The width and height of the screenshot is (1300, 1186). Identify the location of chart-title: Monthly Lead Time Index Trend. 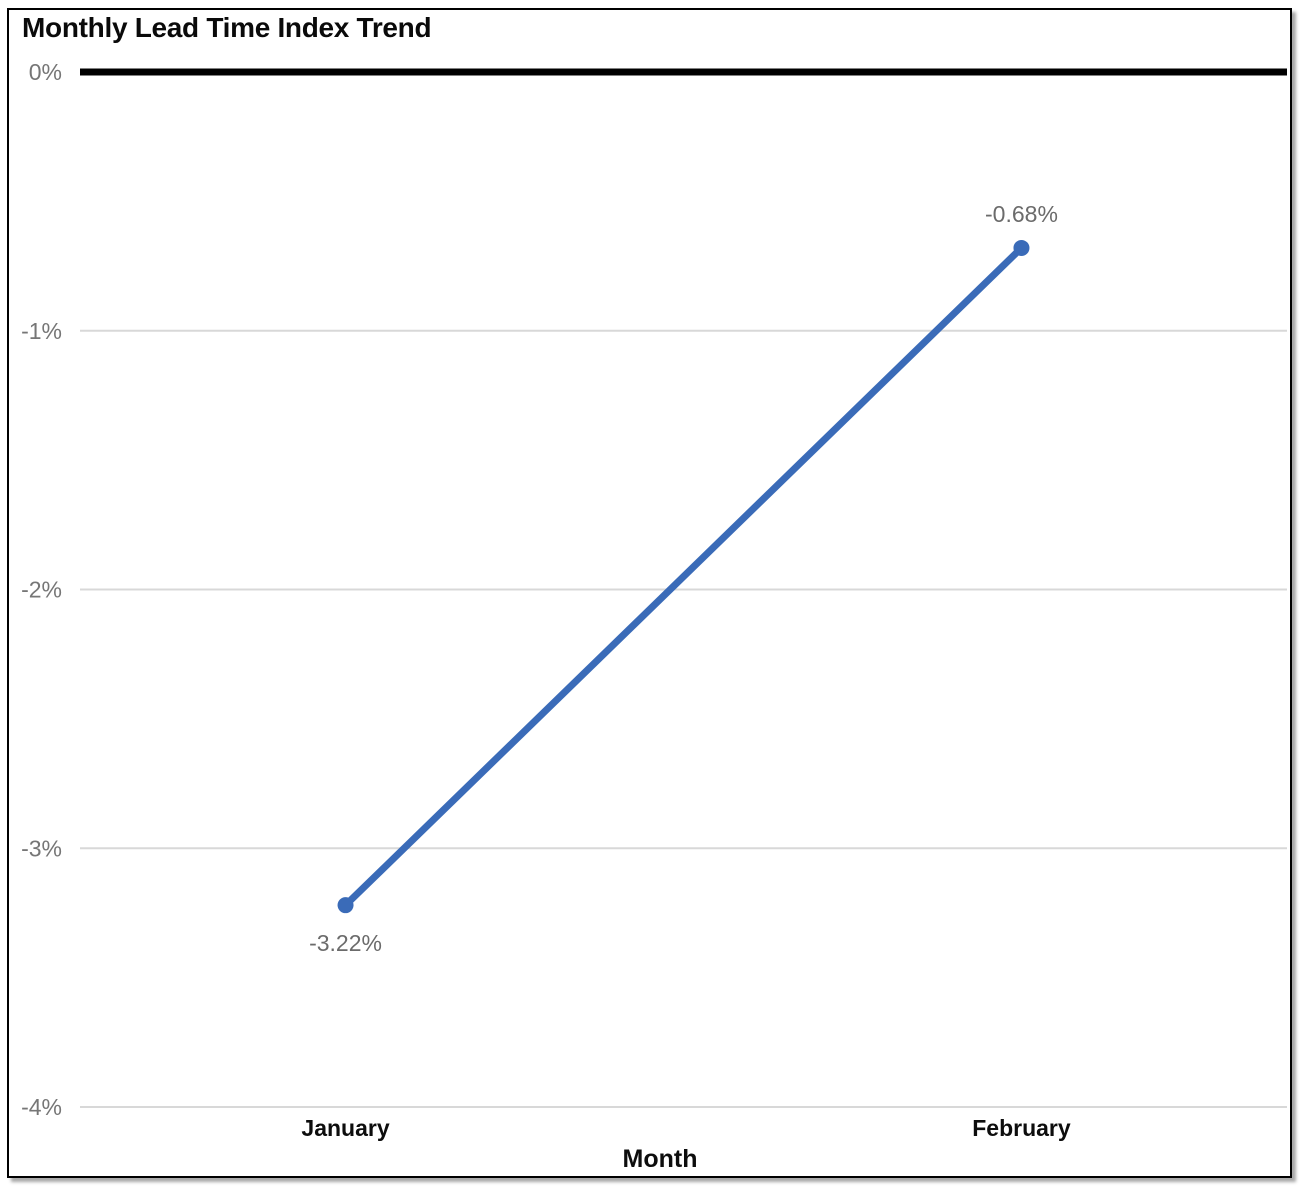
(227, 27).